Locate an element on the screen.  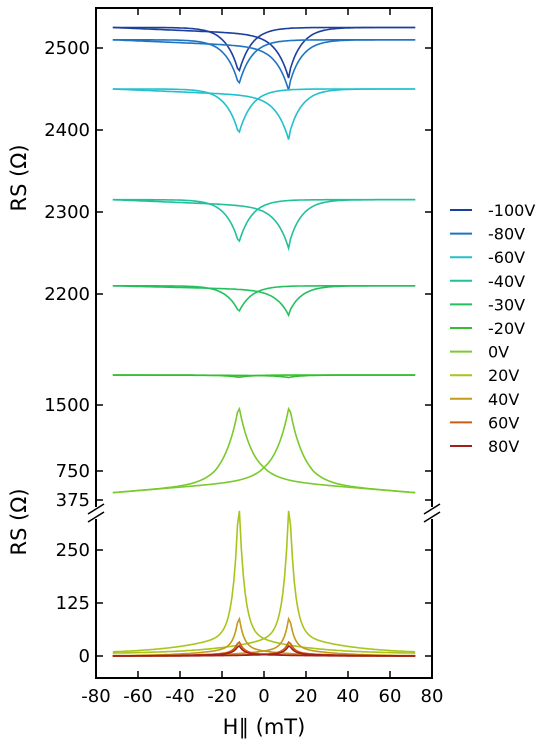
x-tick-label: 80 is located at coordinates (432, 696).